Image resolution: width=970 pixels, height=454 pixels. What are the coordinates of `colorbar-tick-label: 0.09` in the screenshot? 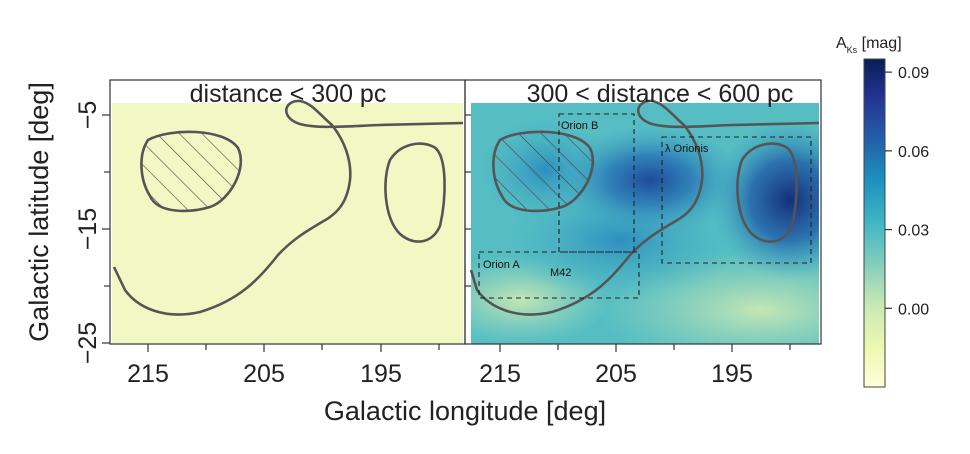 It's located at (913, 73).